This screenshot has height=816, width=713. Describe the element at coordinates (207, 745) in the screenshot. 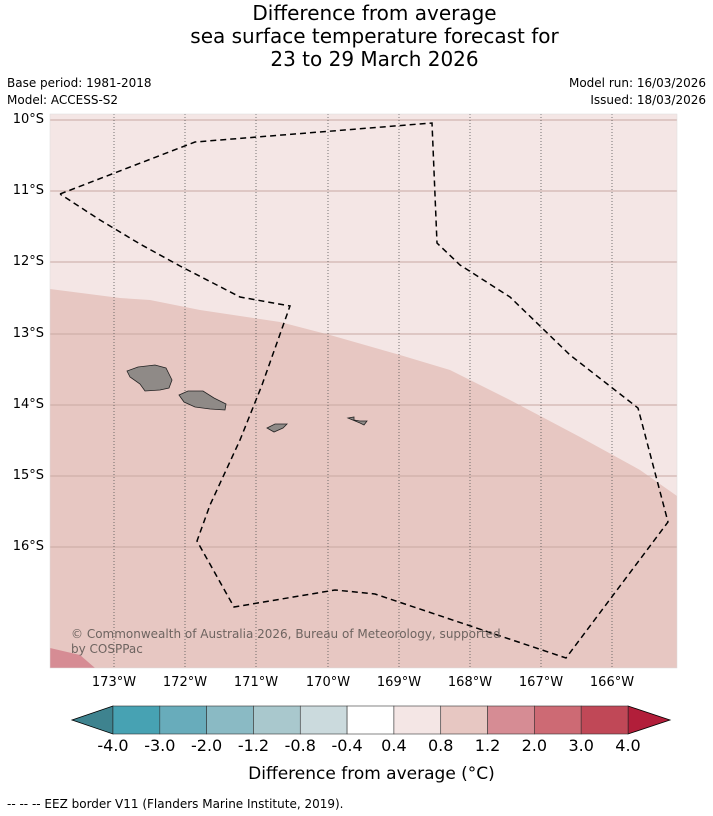

I see `colorbar-tick-label: -2.0` at that location.